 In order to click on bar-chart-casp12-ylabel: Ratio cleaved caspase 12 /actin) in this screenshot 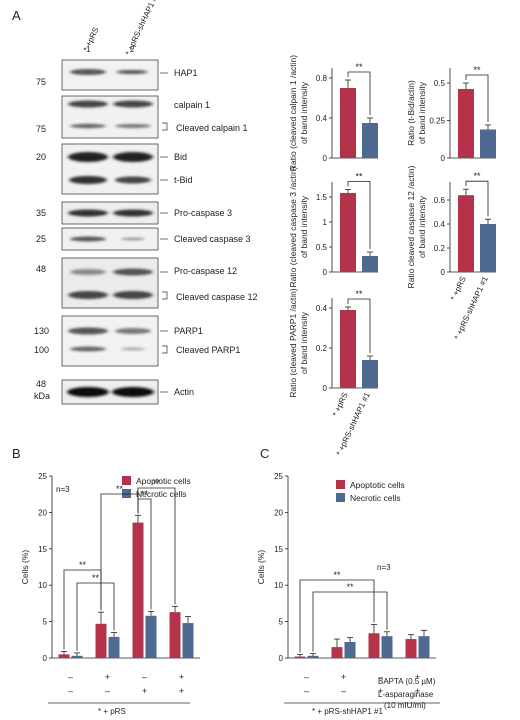, I will do `click(411, 226)`.